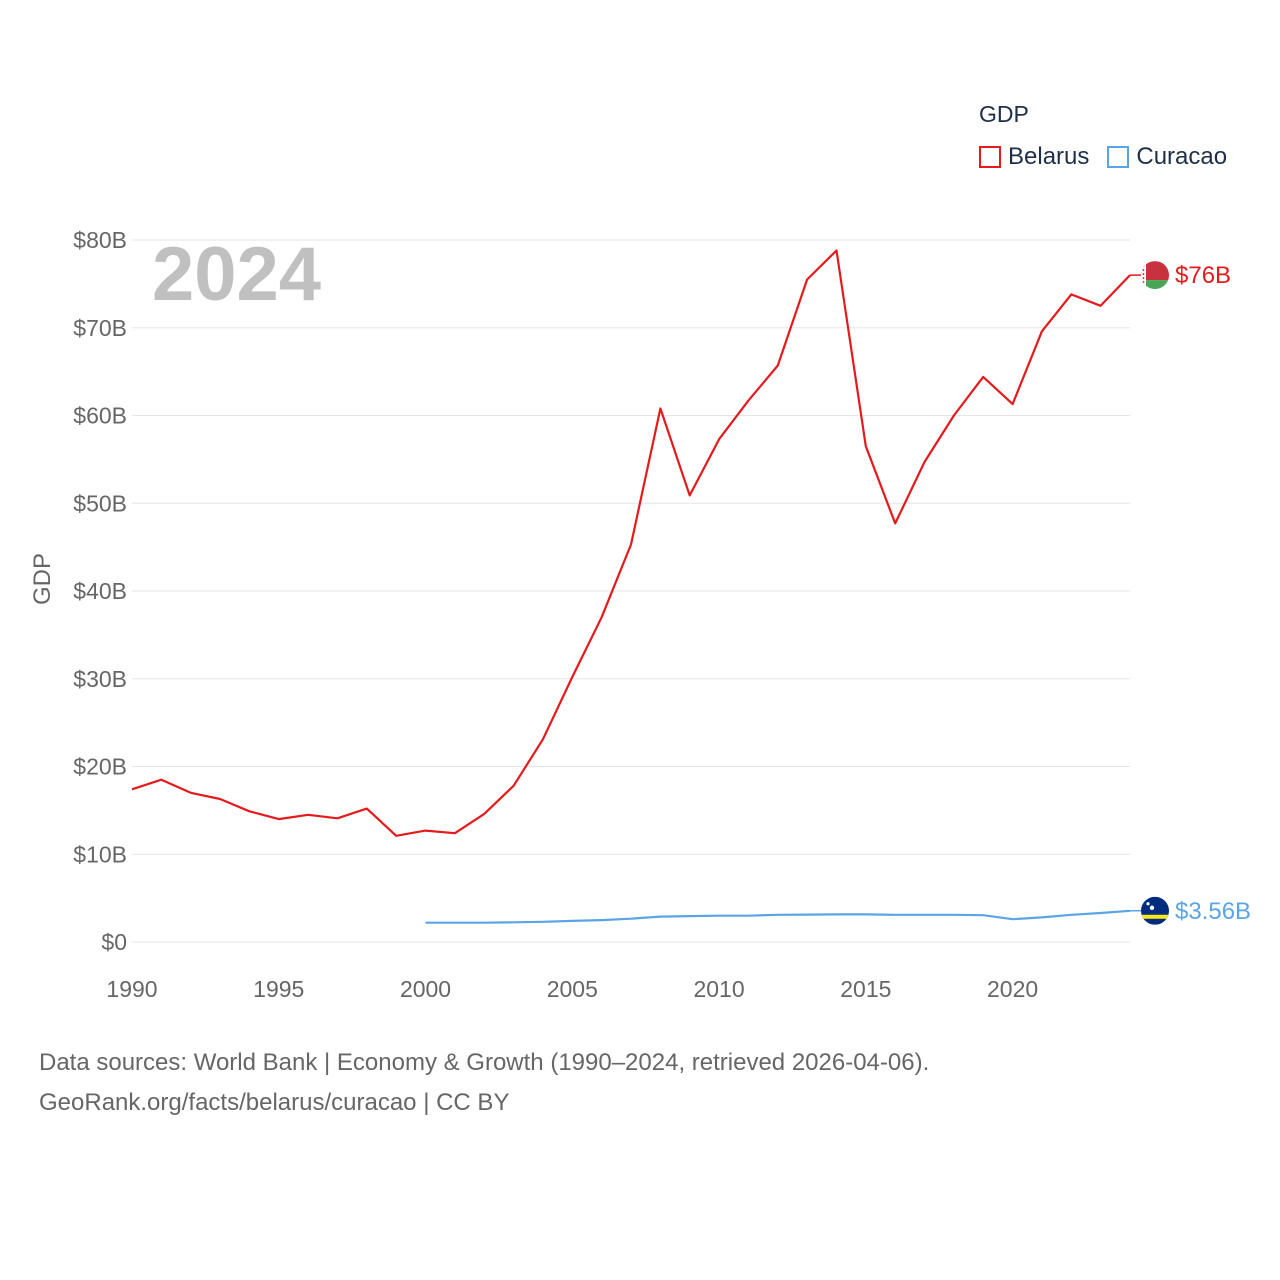 This screenshot has height=1280, width=1280. I want to click on legend-label-curacao: Curacao, so click(1182, 156).